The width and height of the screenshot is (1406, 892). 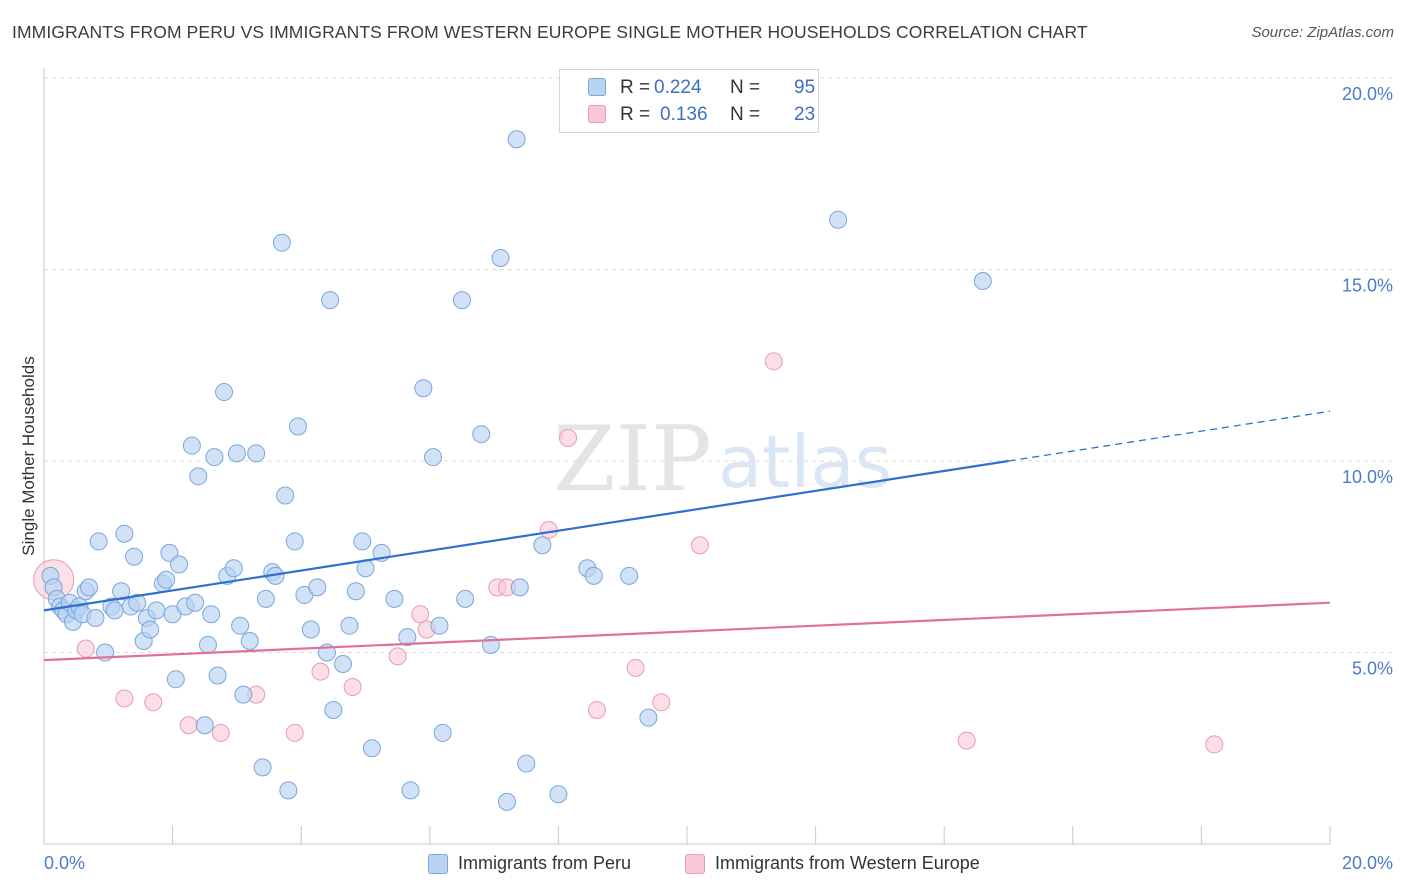 I want to click on bottom-legend-western-europe: Immigrants from Western Europe, so click(x=855, y=865).